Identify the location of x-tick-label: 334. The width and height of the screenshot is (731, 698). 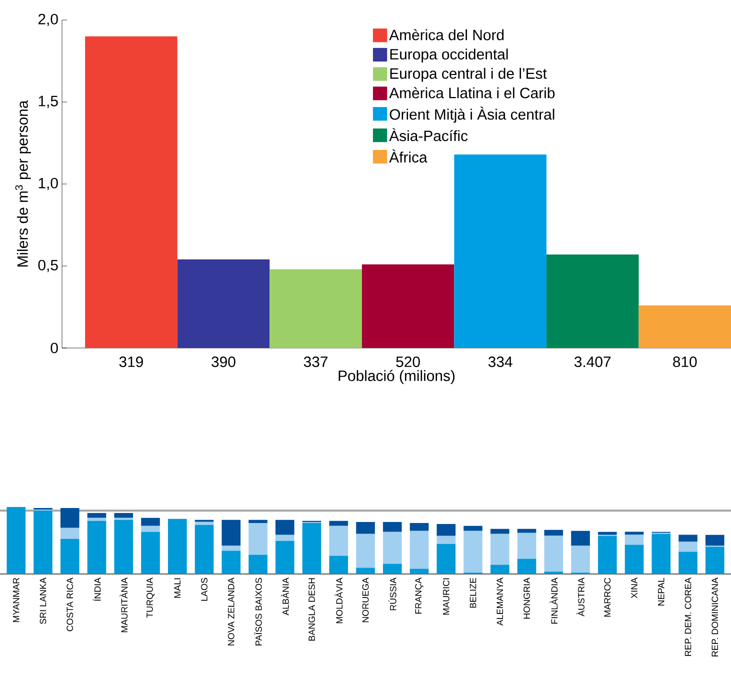
(500, 362).